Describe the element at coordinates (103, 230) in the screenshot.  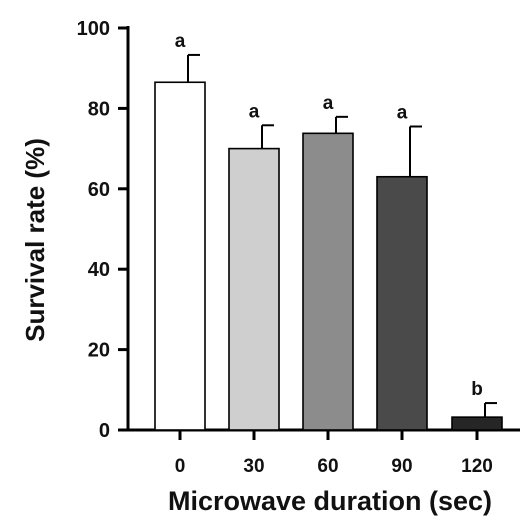
I see `y-axis: 0 20 40 60 80 100` at that location.